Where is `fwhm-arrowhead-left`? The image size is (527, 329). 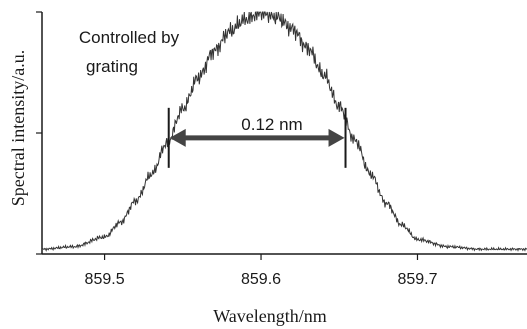 fwhm-arrowhead-left is located at coordinates (177, 137).